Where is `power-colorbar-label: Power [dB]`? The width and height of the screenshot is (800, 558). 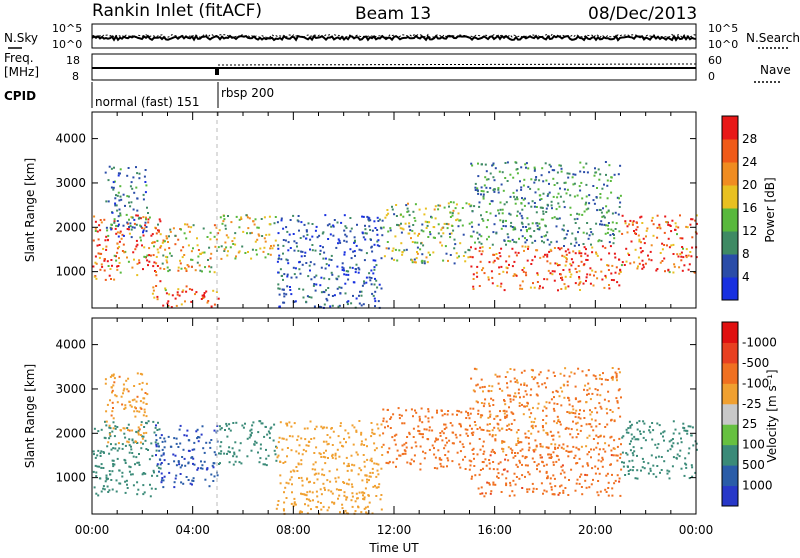 power-colorbar-label: Power [dB] is located at coordinates (770, 209).